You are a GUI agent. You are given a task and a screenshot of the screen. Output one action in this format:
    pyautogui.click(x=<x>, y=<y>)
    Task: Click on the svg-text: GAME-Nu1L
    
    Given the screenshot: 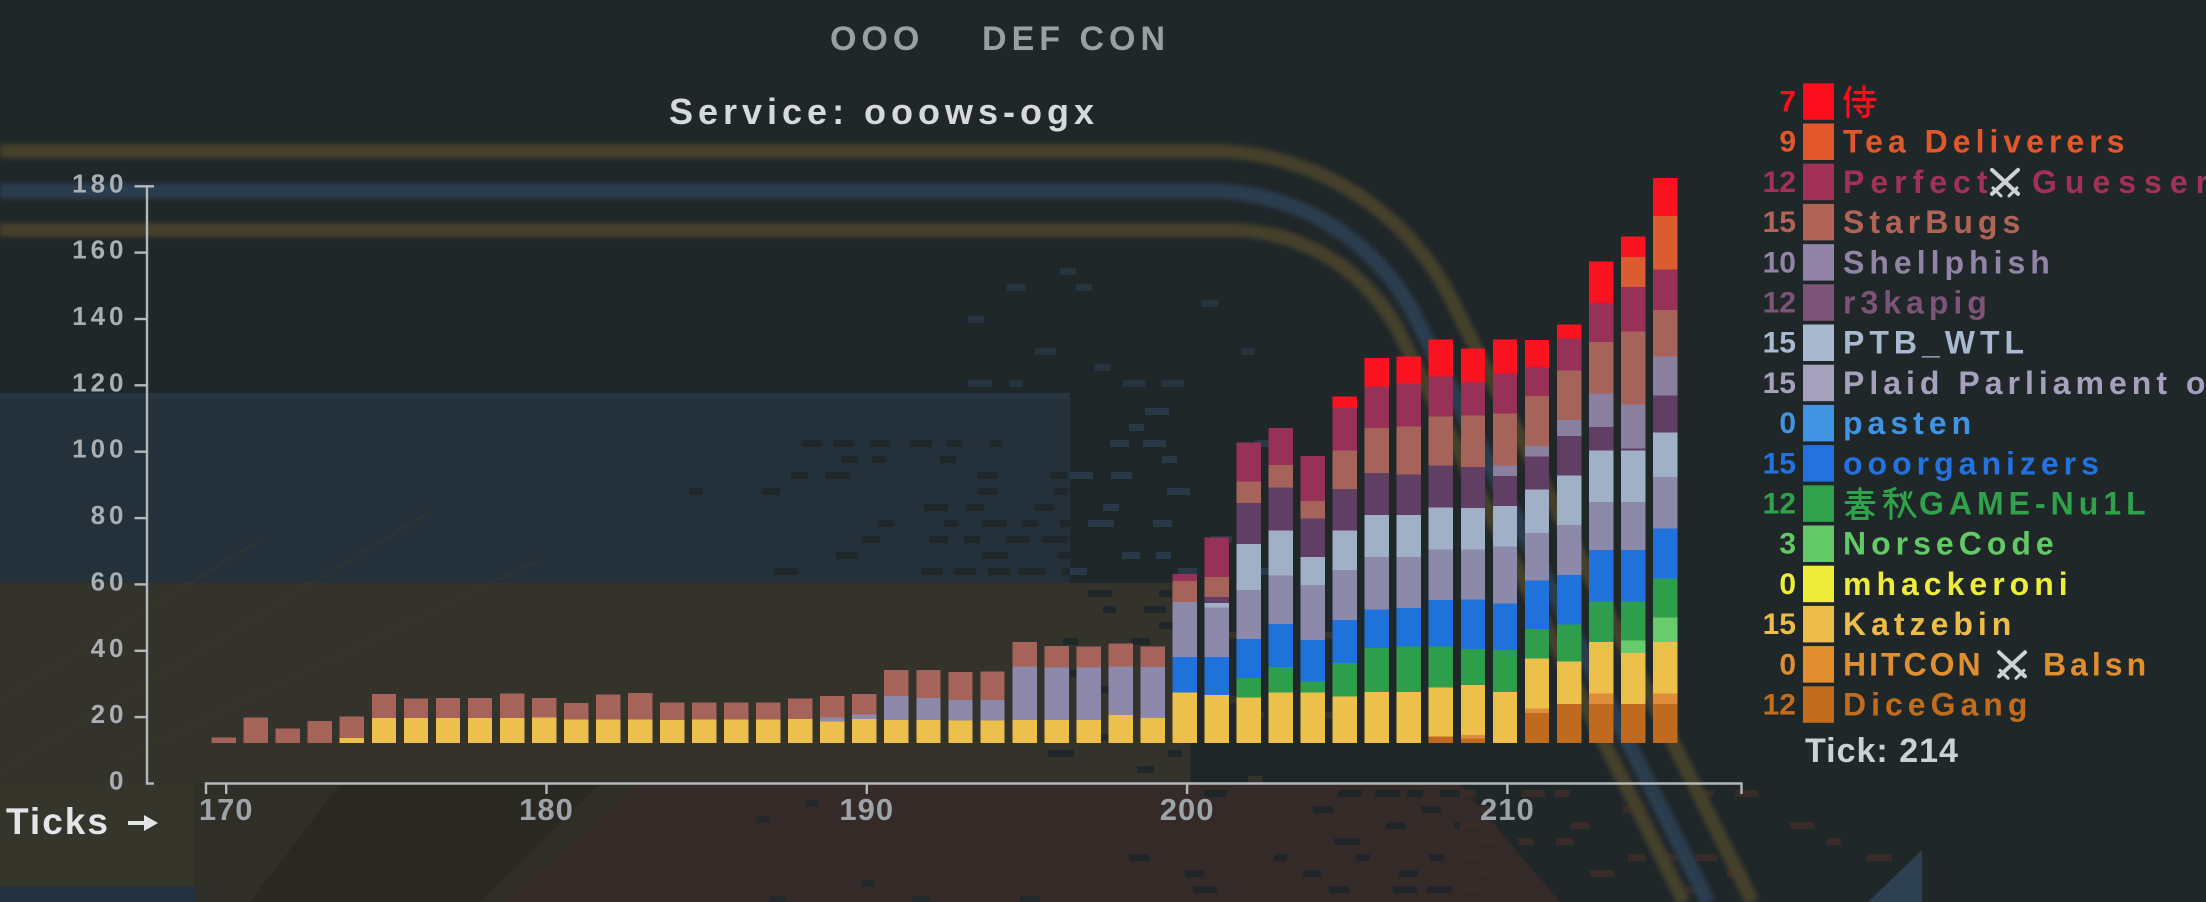 What is the action you would take?
    pyautogui.click(x=2035, y=504)
    